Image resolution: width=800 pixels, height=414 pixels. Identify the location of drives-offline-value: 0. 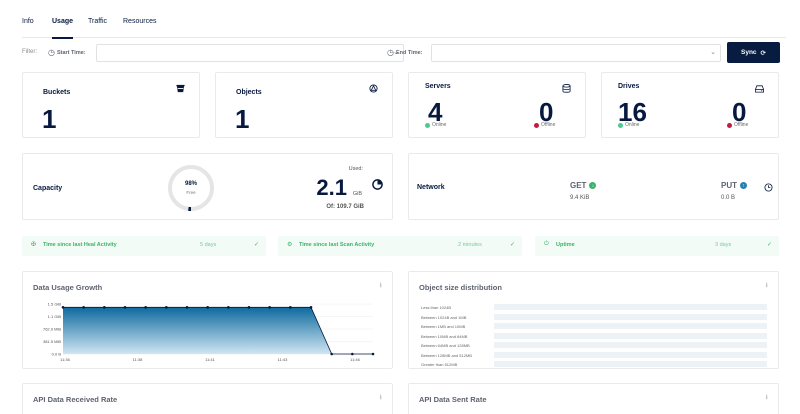
(739, 112).